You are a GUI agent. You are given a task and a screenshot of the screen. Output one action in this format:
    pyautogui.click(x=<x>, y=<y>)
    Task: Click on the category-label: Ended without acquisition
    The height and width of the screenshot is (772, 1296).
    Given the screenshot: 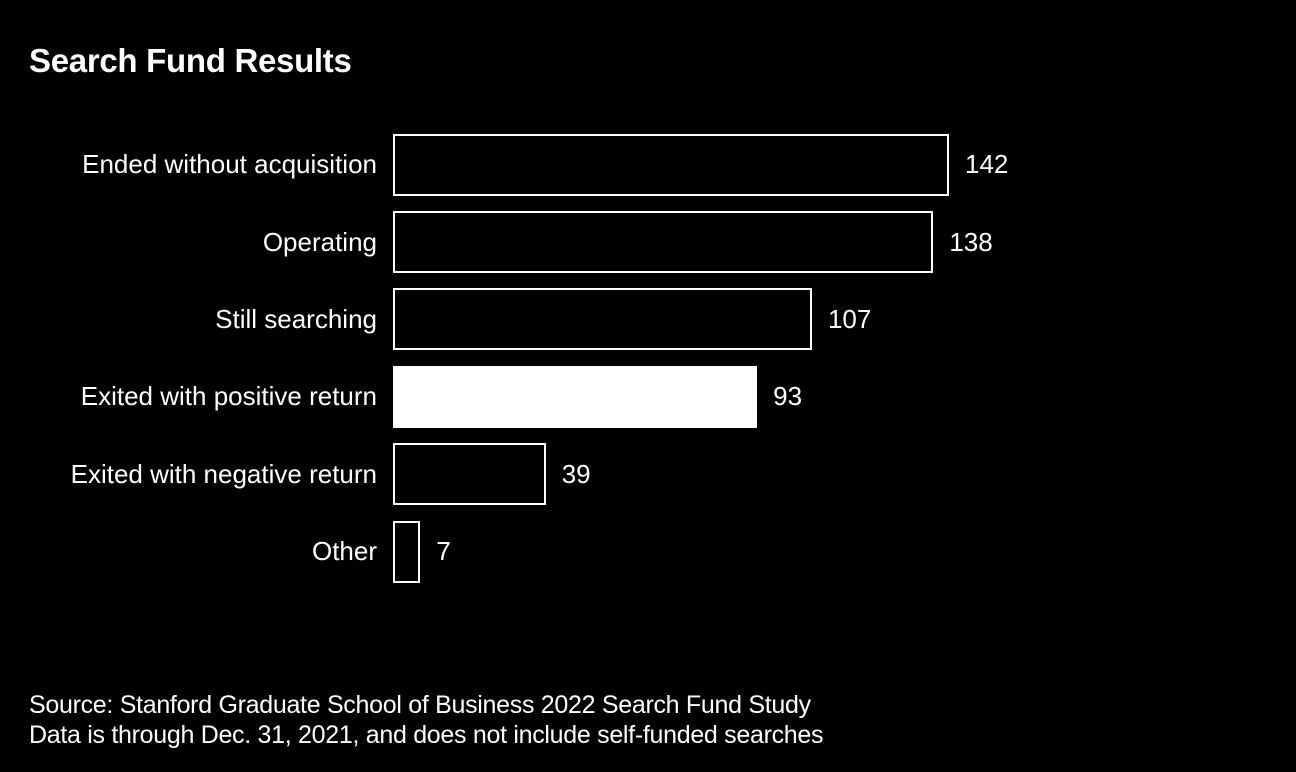 What is the action you would take?
    pyautogui.click(x=229, y=164)
    